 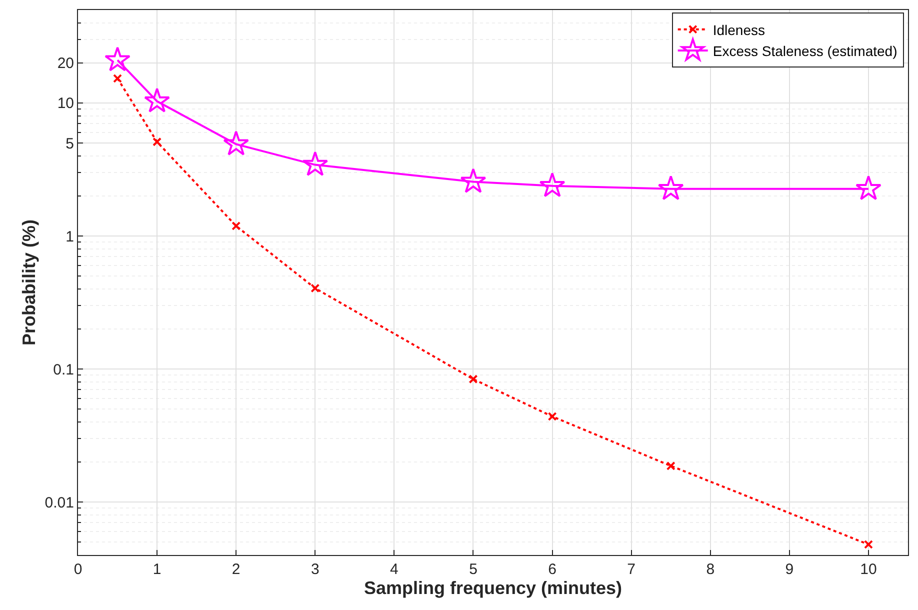 I want to click on x-tick-label: 6, so click(x=552, y=569).